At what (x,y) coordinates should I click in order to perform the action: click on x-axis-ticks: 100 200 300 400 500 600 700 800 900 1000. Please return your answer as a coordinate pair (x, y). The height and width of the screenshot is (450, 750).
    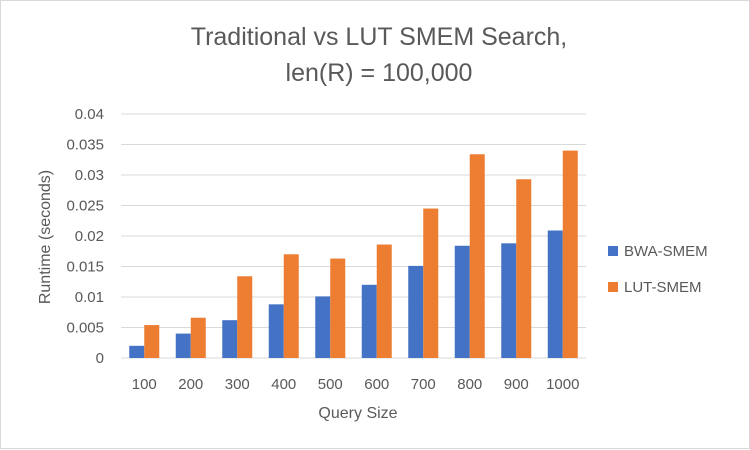
    Looking at the image, I should click on (356, 384).